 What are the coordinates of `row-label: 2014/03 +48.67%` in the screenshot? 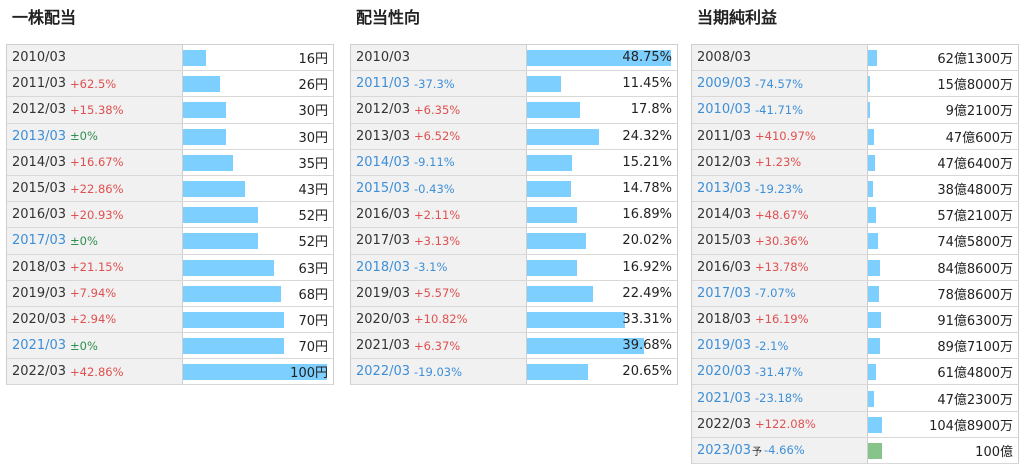 It's located at (780, 215).